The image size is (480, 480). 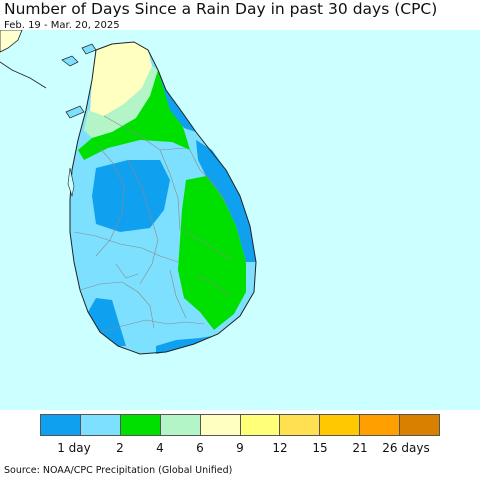 What do you see at coordinates (200, 448) in the screenshot?
I see `legend-tick-label: 6` at bounding box center [200, 448].